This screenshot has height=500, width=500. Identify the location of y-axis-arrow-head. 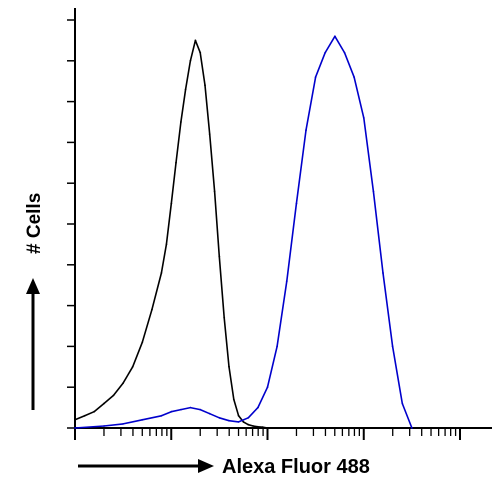
(33, 286).